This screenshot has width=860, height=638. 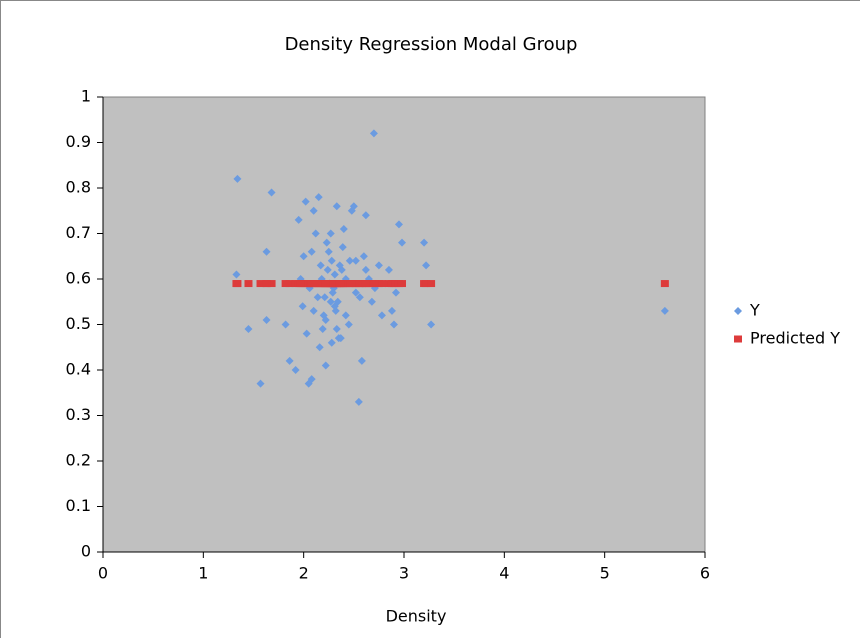 What do you see at coordinates (78, 323) in the screenshot?
I see `y-tick-label: 0.5` at bounding box center [78, 323].